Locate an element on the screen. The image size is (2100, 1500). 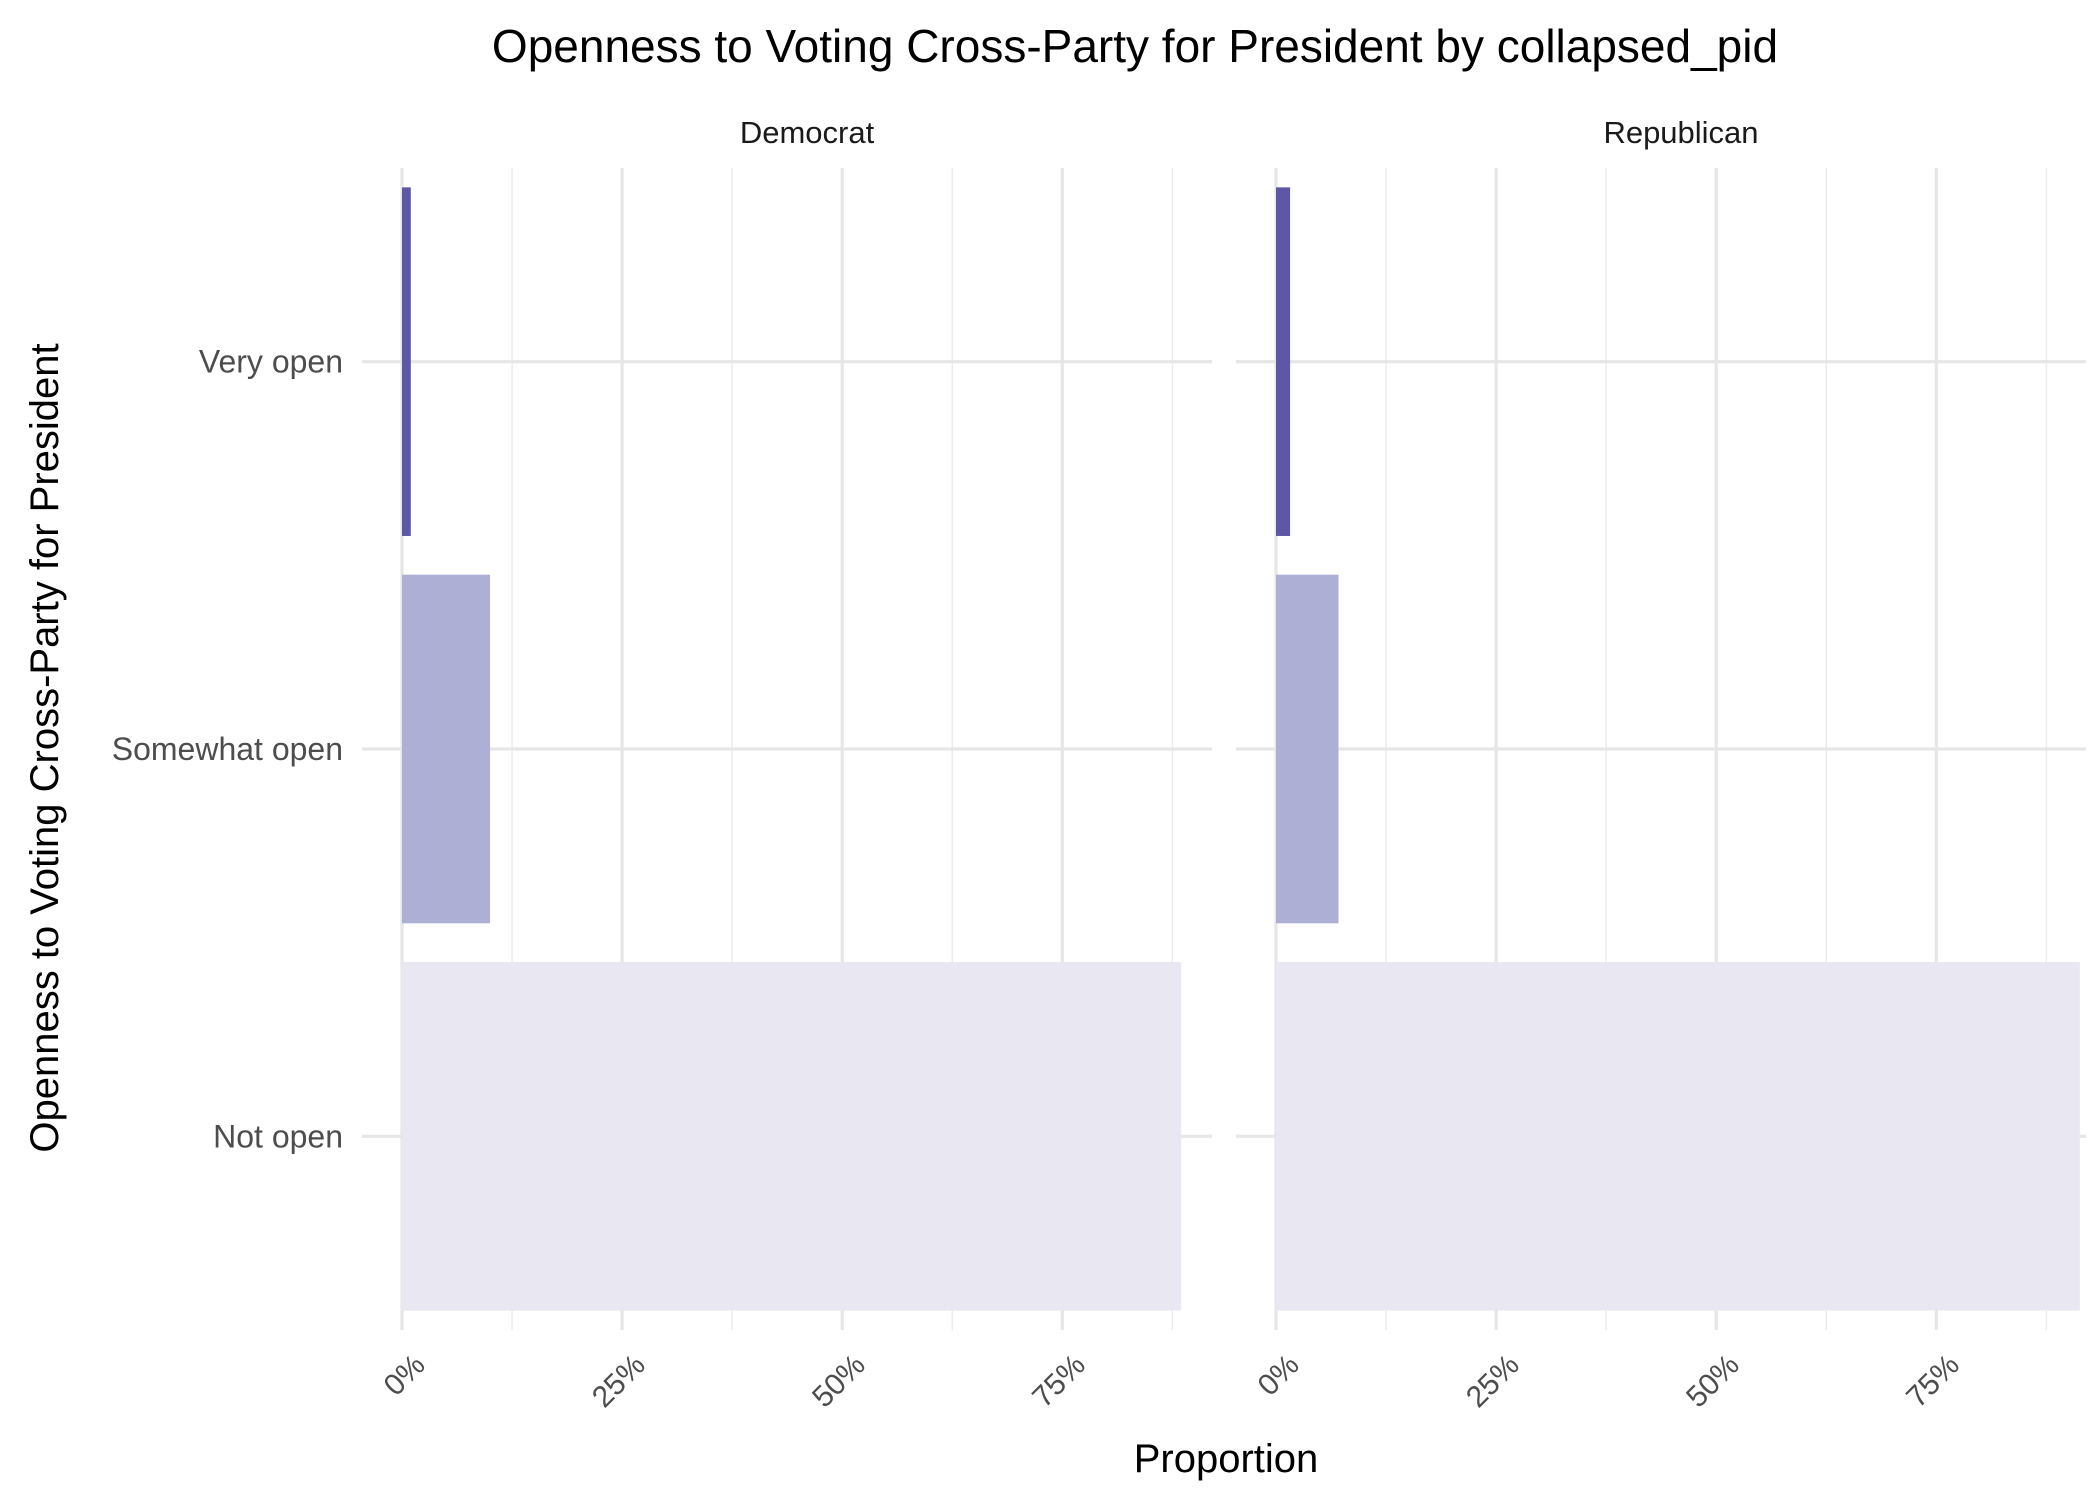
bar-democrat-not-open is located at coordinates (792, 1136).